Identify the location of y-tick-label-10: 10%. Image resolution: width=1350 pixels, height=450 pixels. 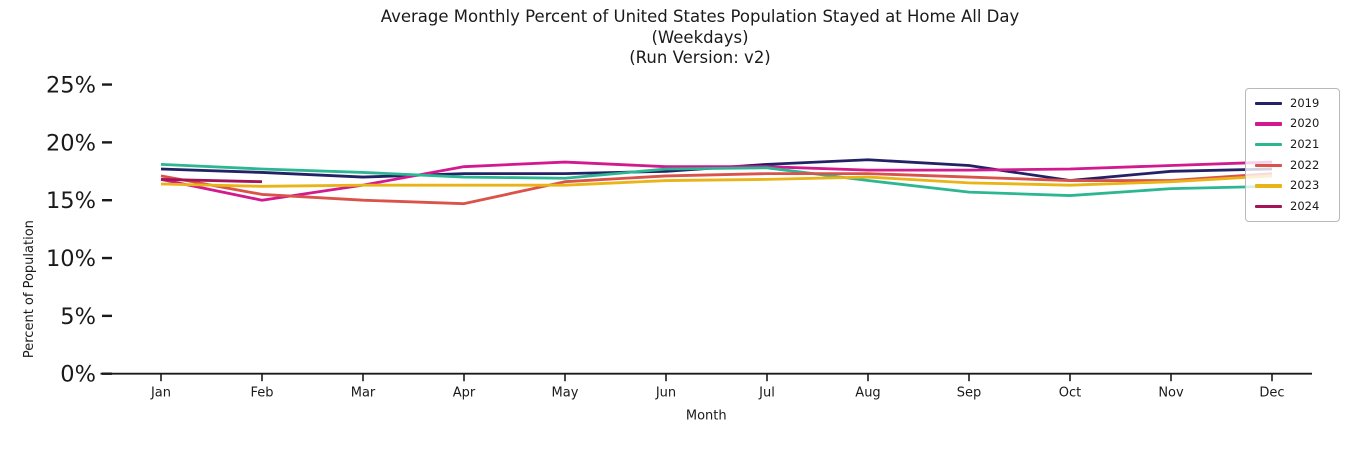
(71, 259).